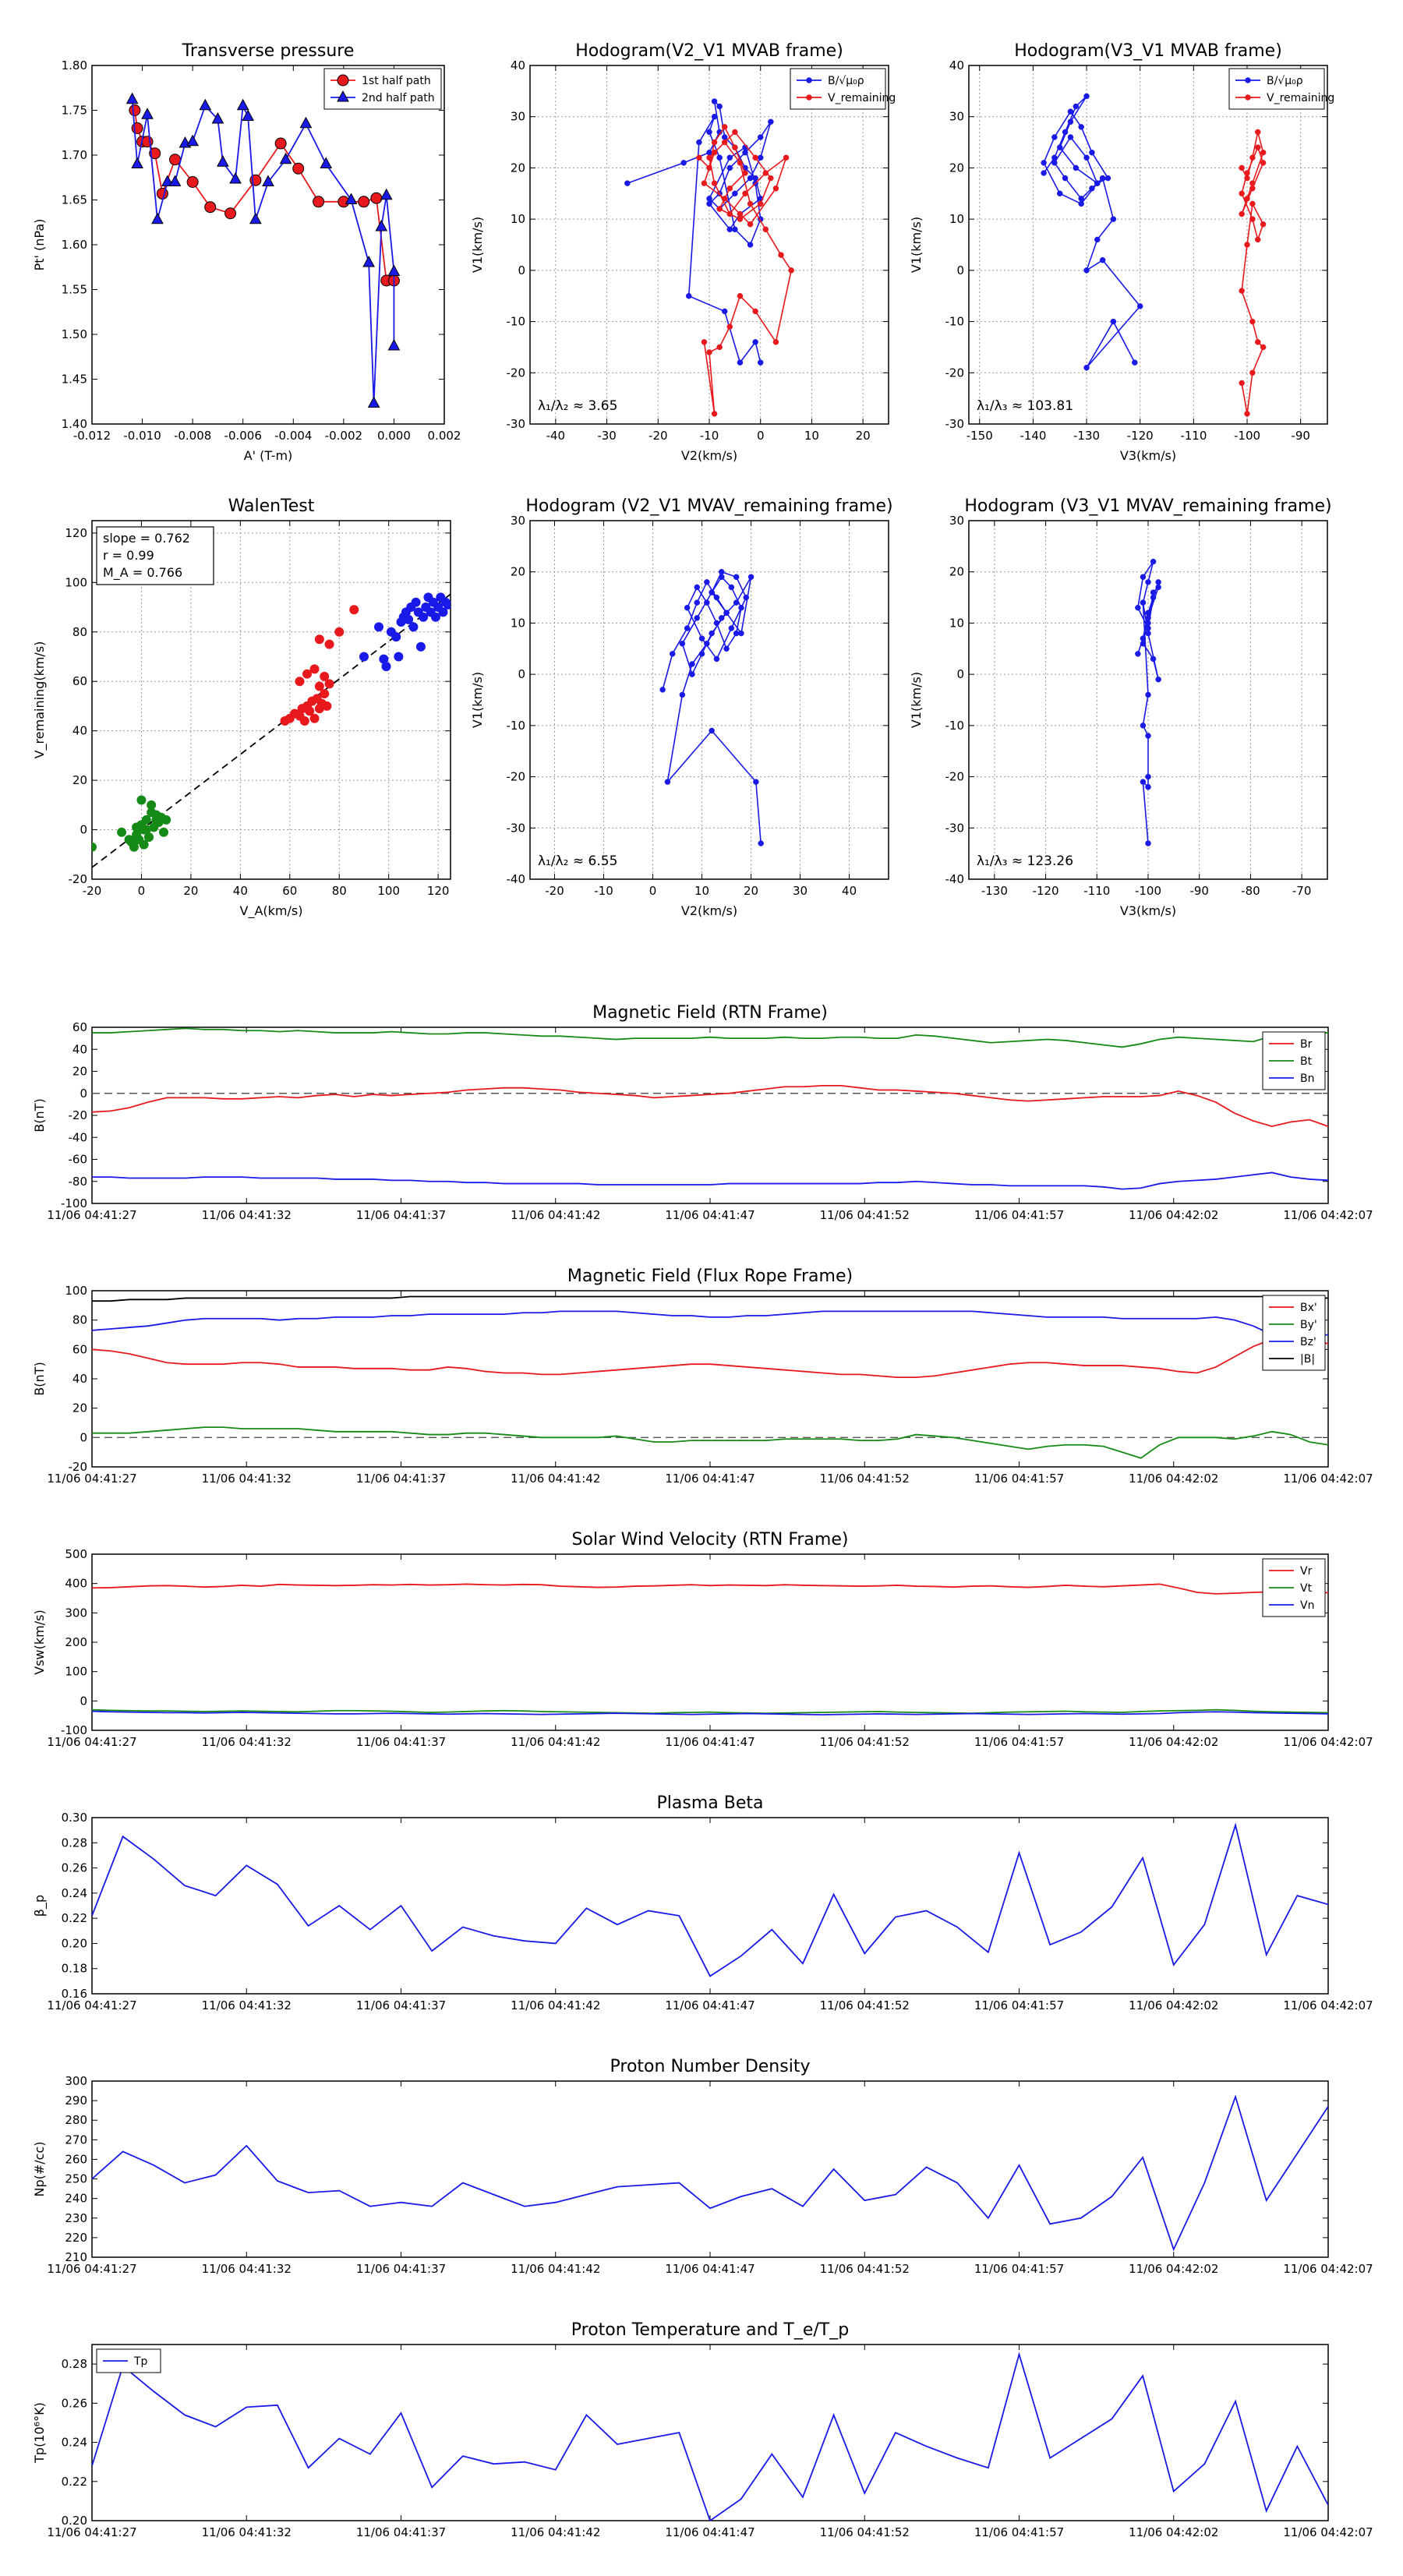  Describe the element at coordinates (1148, 891) in the screenshot. I see `x-tick-label: -100` at that location.